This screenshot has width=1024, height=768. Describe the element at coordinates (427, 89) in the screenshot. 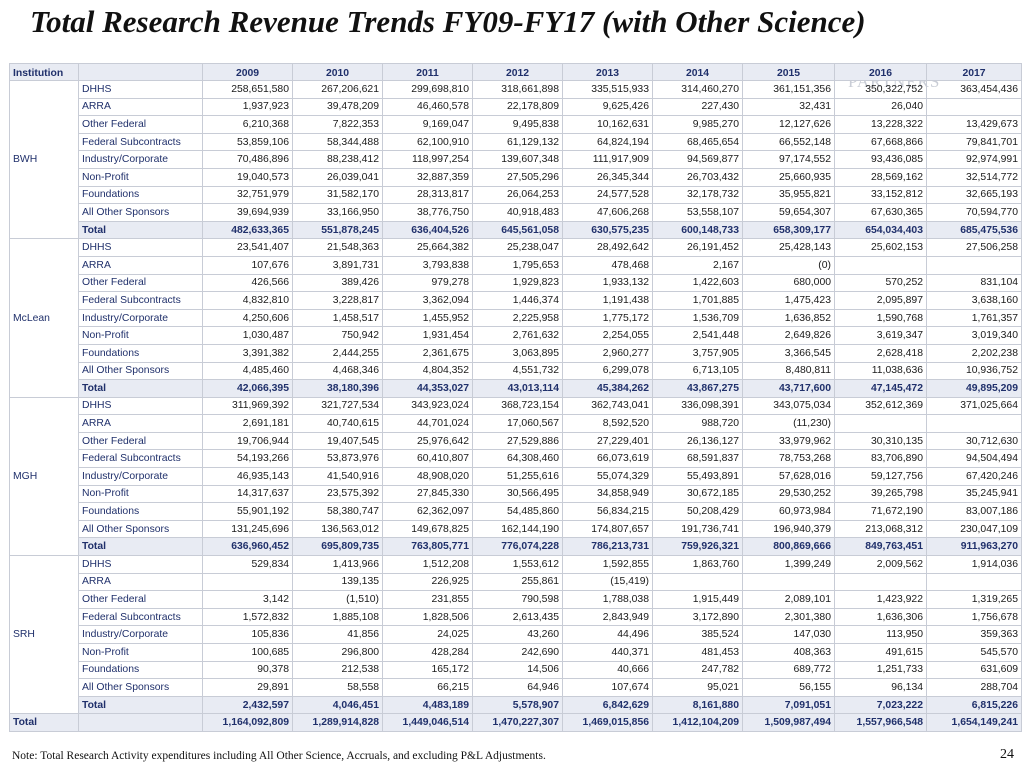

I see `value-cell: 299,698,810` at that location.